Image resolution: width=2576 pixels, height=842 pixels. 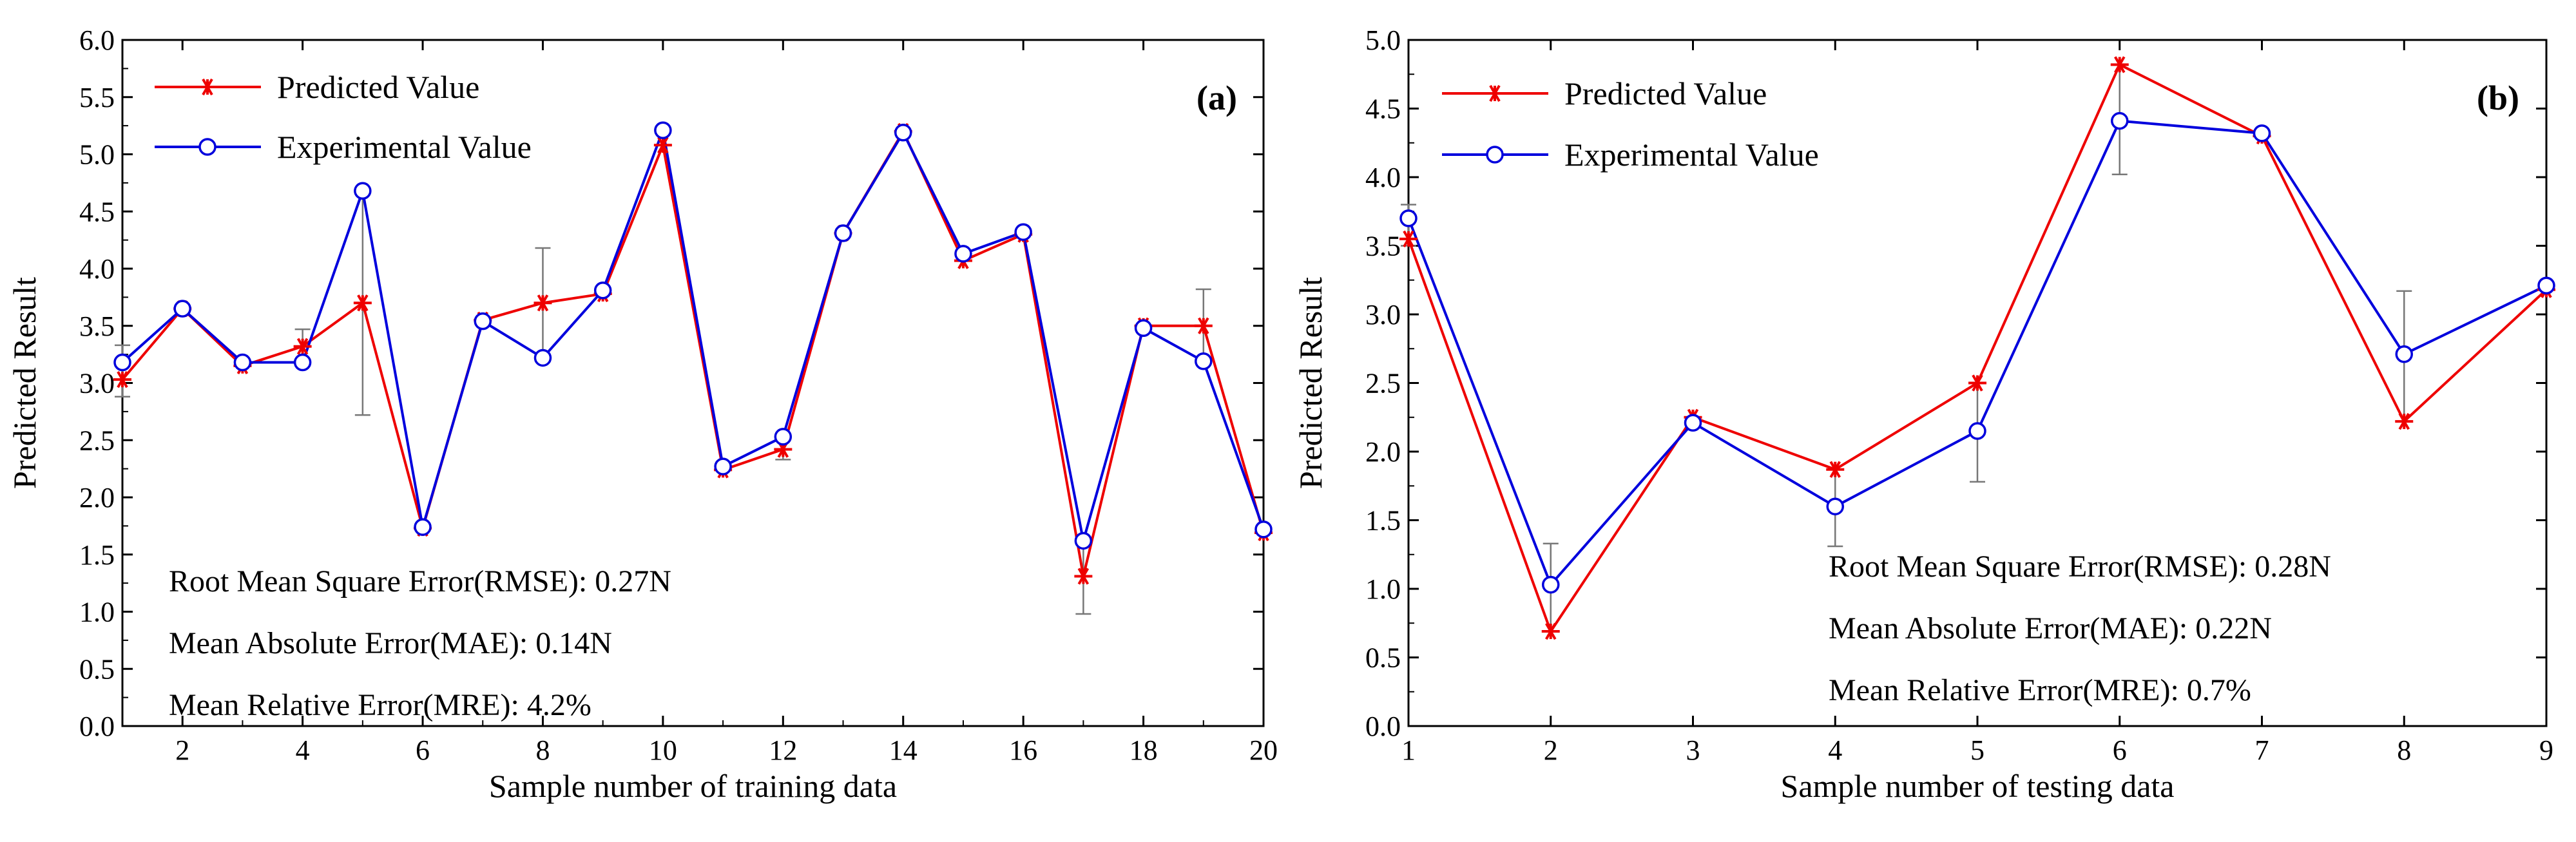 I want to click on x-axis-title: Sample number of testing data, so click(x=1978, y=786).